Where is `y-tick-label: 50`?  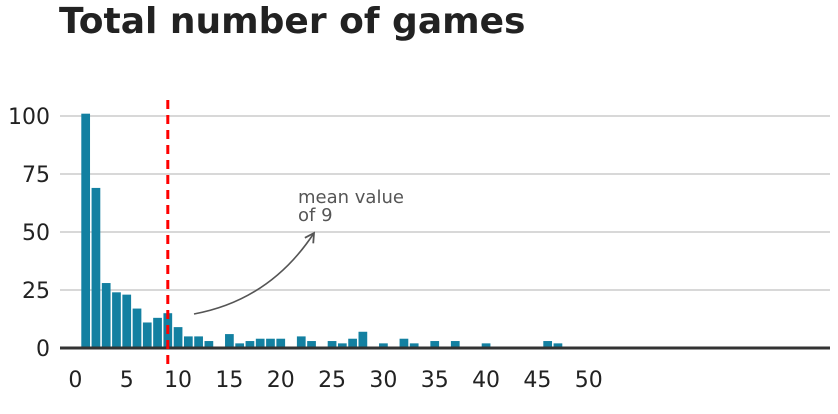
y-tick-label: 50 is located at coordinates (36, 233).